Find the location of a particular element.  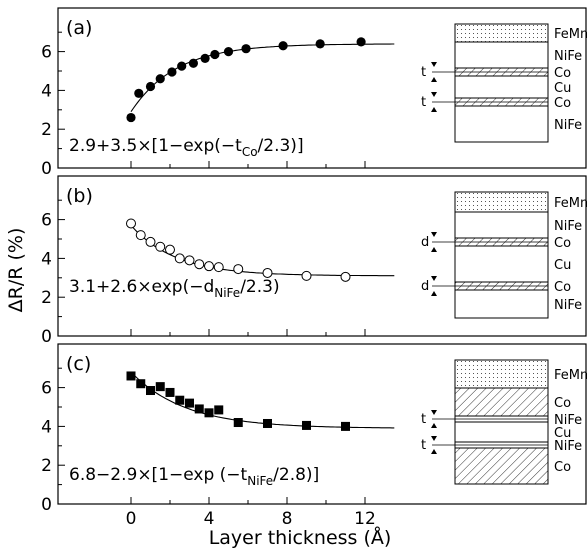

x-tick-label: 0 is located at coordinates (131, 519).